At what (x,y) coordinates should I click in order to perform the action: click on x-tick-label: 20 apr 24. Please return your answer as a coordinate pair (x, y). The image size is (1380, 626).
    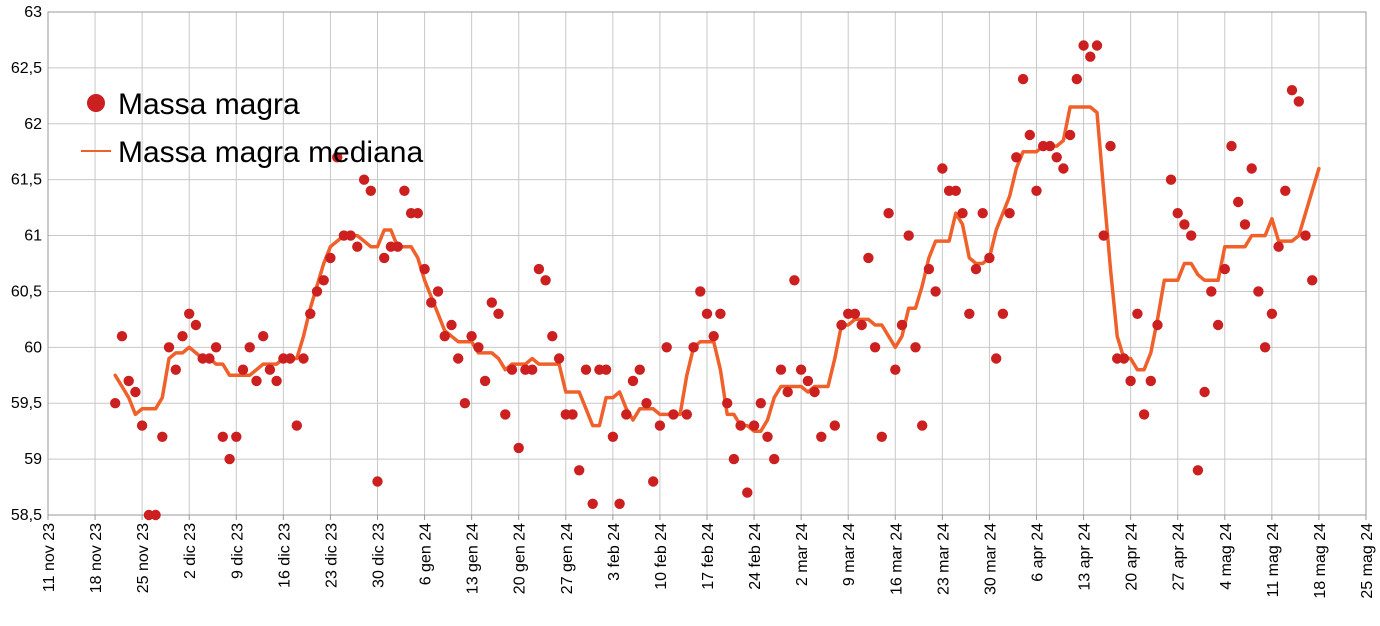
    Looking at the image, I should click on (1132, 557).